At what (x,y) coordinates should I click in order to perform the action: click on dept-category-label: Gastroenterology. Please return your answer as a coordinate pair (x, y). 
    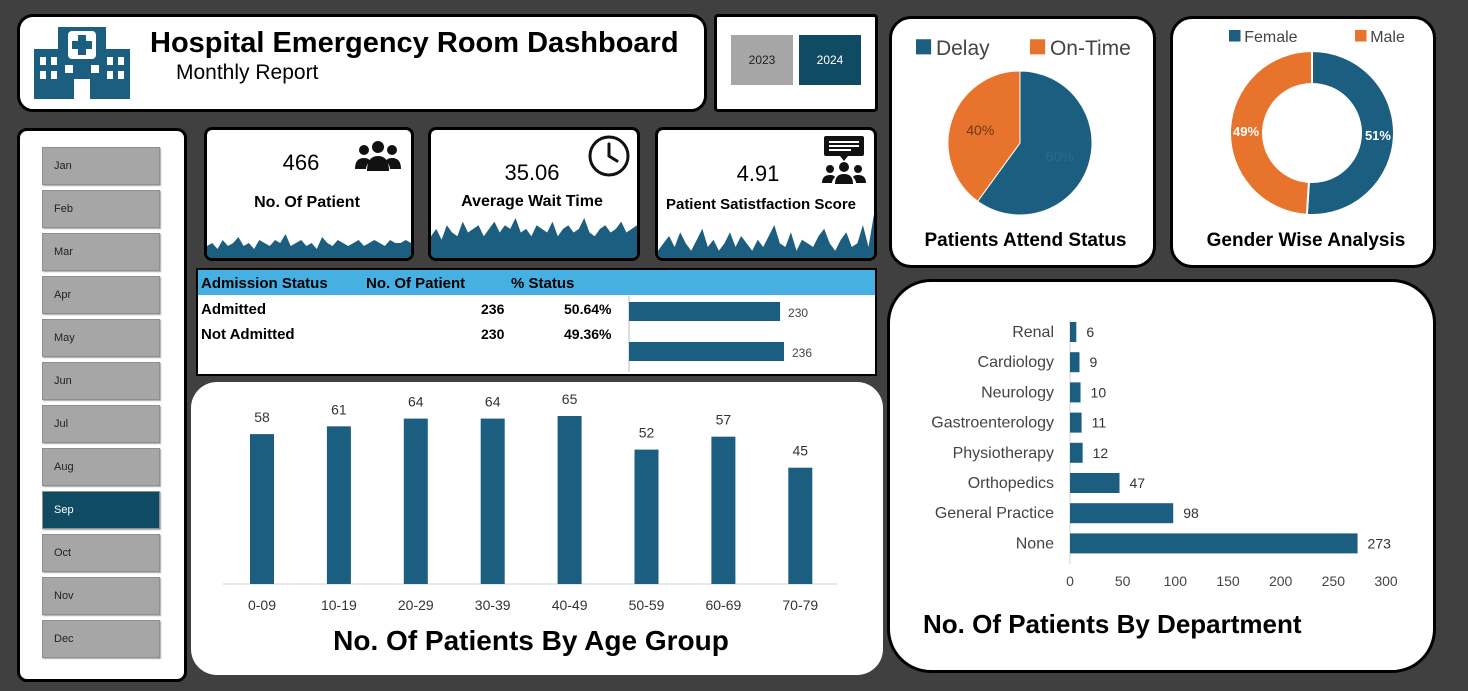
    Looking at the image, I should click on (992, 423).